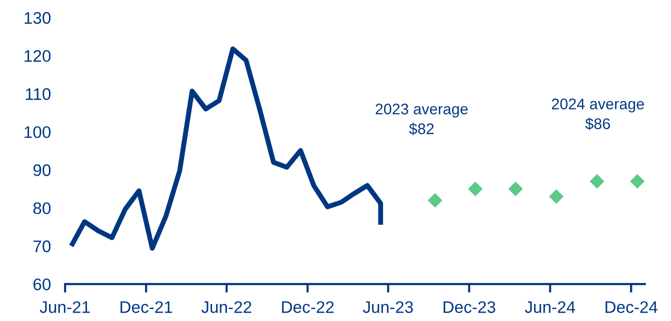 This screenshot has width=671, height=321. What do you see at coordinates (422, 120) in the screenshot?
I see `annotation: 2023 average $82` at bounding box center [422, 120].